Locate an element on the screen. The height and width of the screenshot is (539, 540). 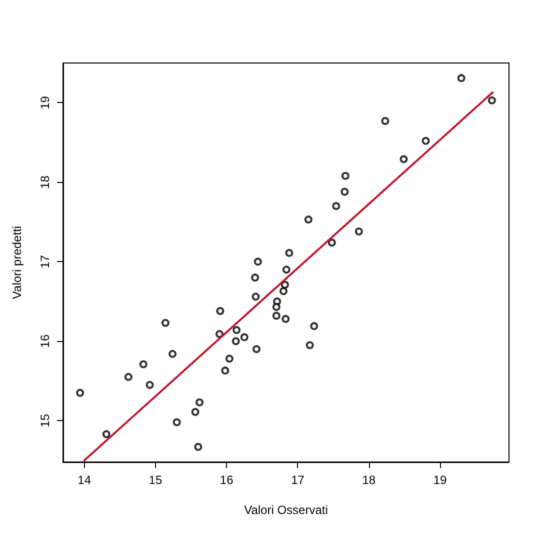
x-tick-label: 19 is located at coordinates (440, 480).